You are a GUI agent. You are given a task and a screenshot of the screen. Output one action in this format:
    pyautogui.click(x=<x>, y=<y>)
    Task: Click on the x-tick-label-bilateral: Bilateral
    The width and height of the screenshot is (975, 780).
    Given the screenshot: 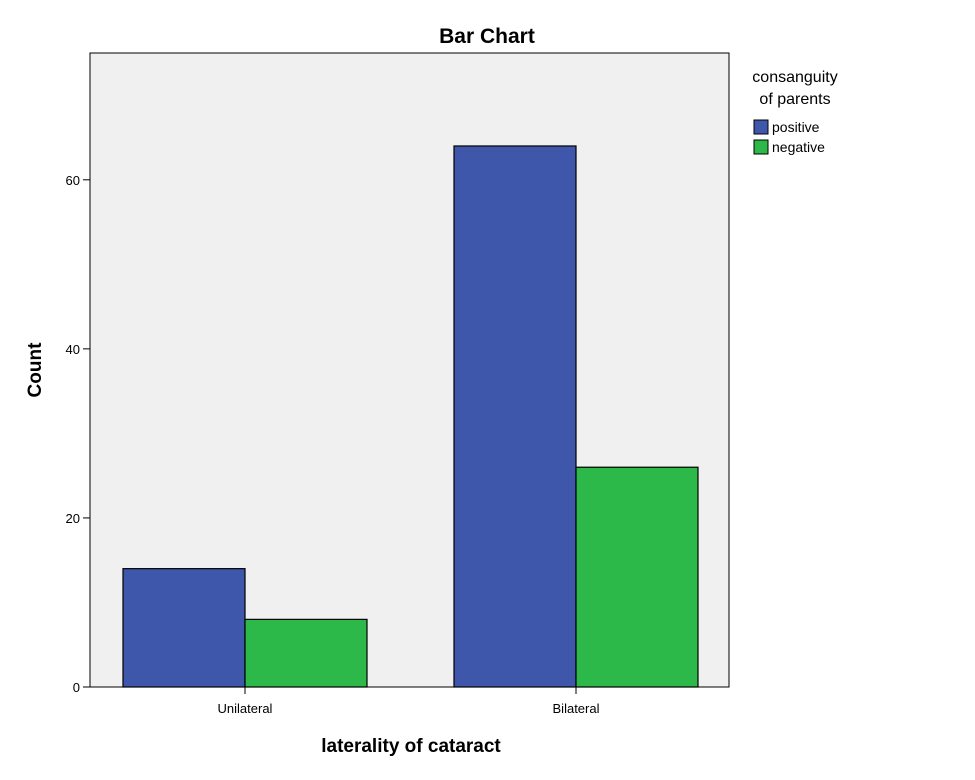 What is the action you would take?
    pyautogui.click(x=576, y=708)
    